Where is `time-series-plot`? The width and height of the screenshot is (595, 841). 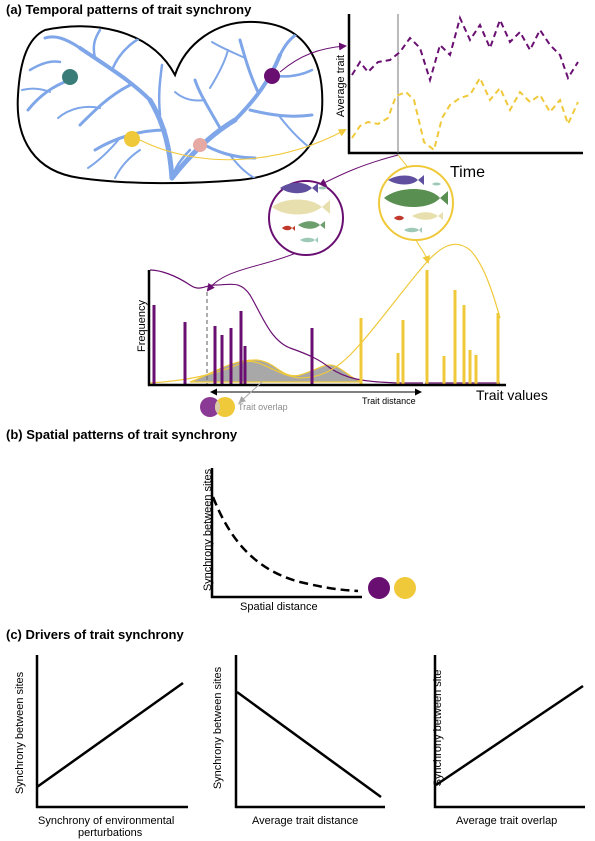 time-series-plot is located at coordinates (465, 84).